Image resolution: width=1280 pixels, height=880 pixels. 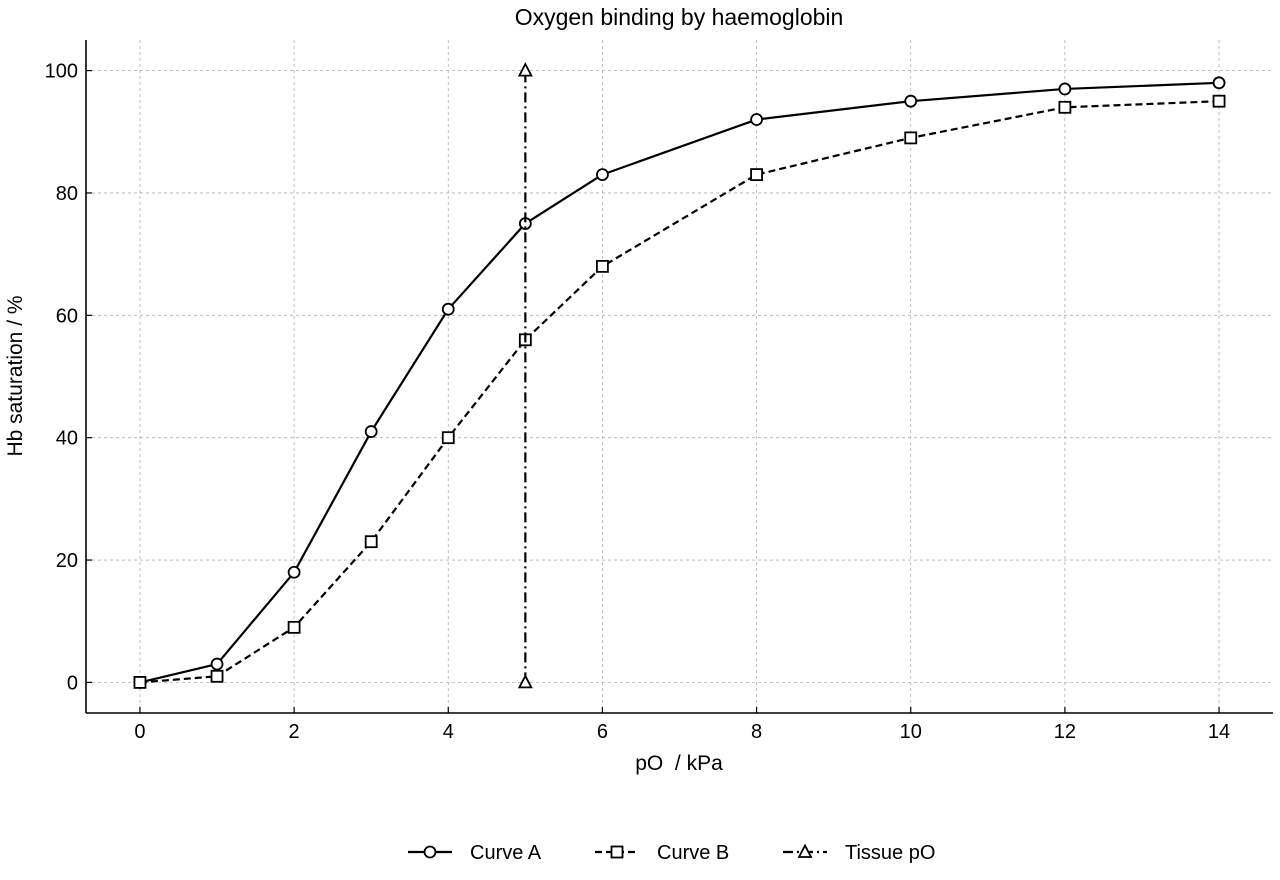 I want to click on x-axis-label: pO / kPa, so click(x=679, y=763).